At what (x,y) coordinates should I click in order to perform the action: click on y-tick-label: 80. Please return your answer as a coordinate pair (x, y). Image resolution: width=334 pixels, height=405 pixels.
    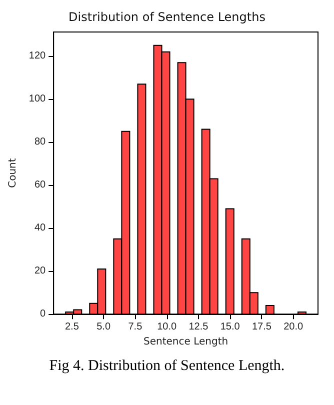
    Looking at the image, I should click on (40, 142).